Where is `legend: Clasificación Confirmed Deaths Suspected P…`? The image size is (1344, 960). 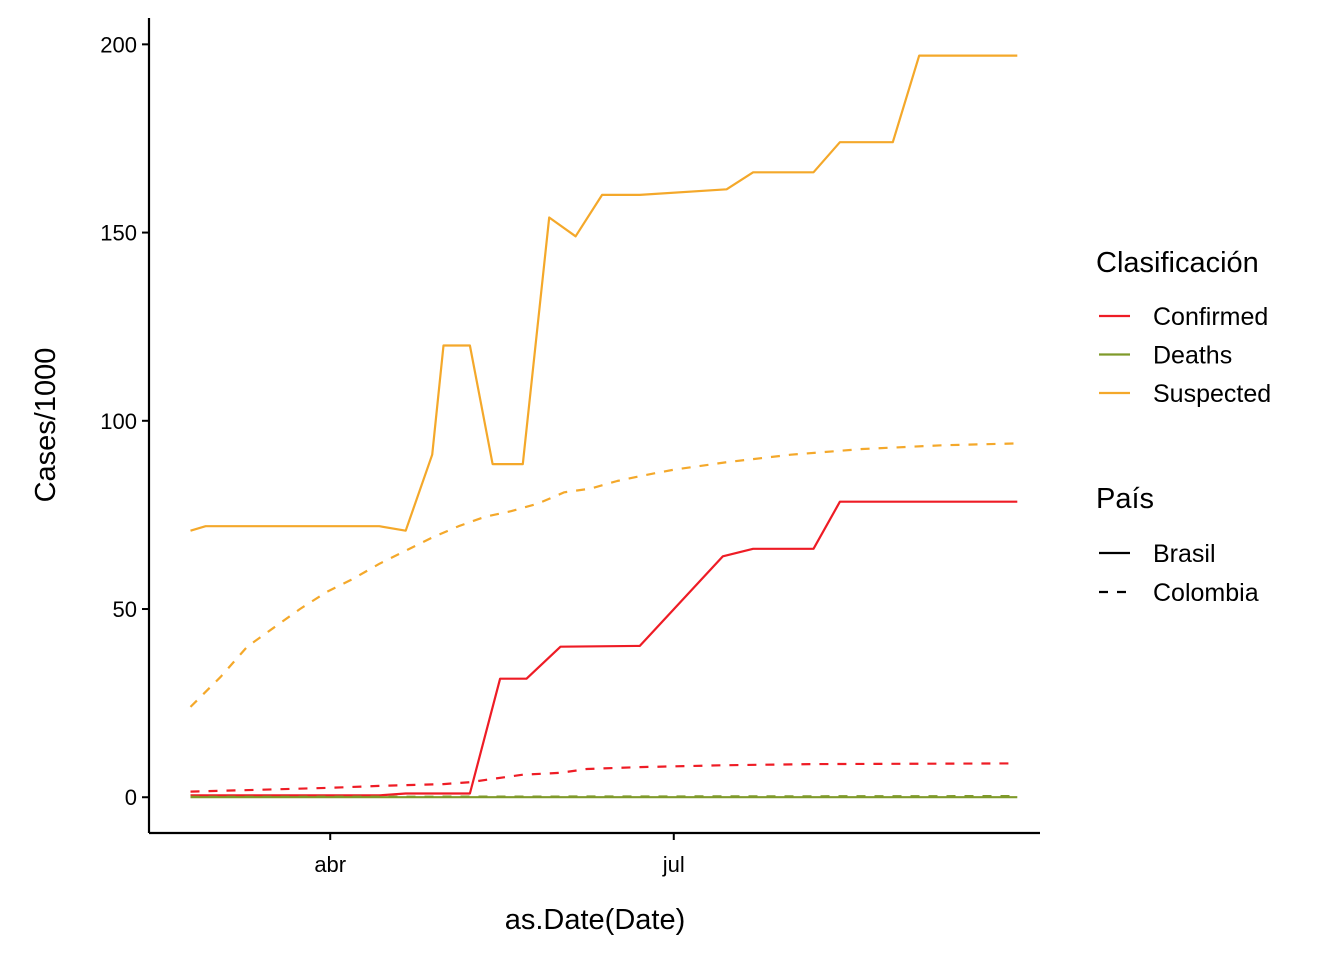 legend: Clasificación Confirmed Deaths Suspected P… is located at coordinates (1183, 427).